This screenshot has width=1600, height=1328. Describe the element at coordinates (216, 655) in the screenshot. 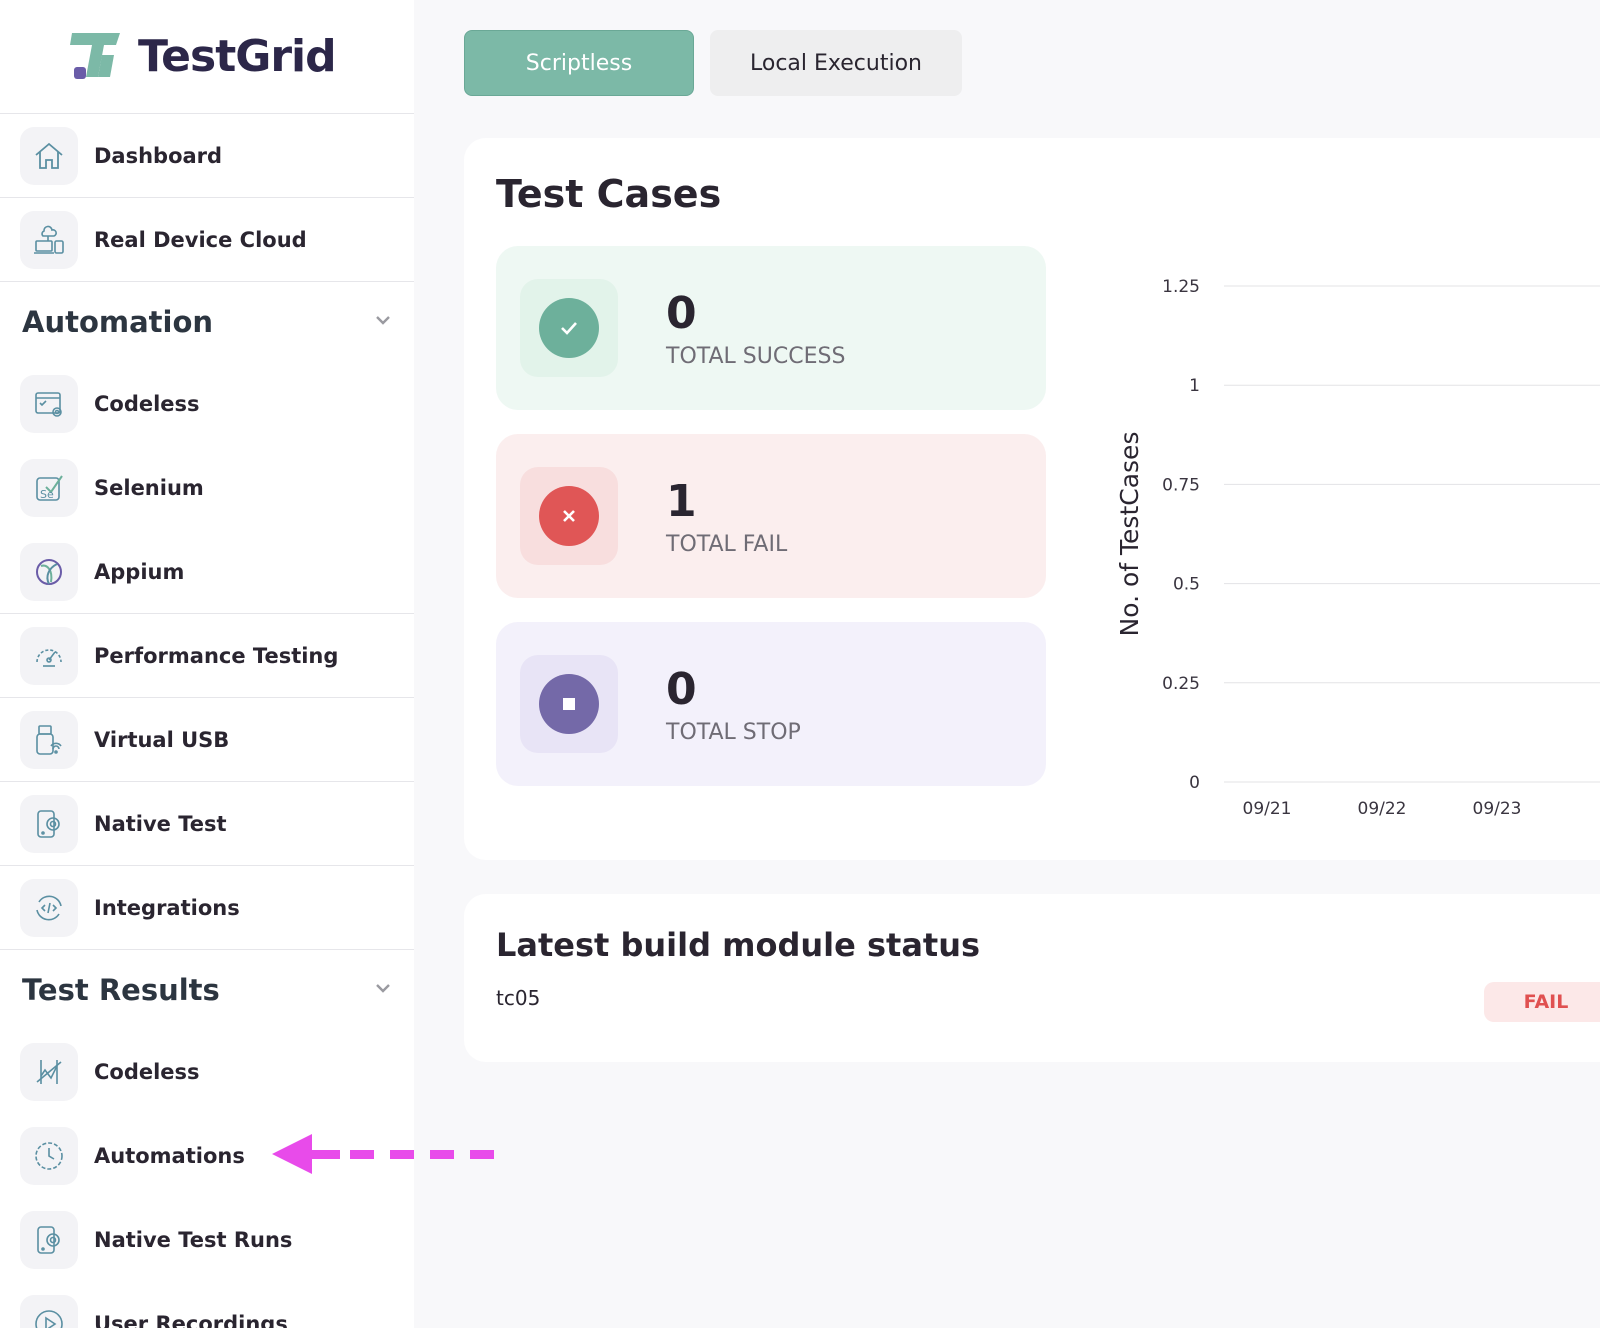

I see `sidebar-item-label: Performance Testing` at that location.